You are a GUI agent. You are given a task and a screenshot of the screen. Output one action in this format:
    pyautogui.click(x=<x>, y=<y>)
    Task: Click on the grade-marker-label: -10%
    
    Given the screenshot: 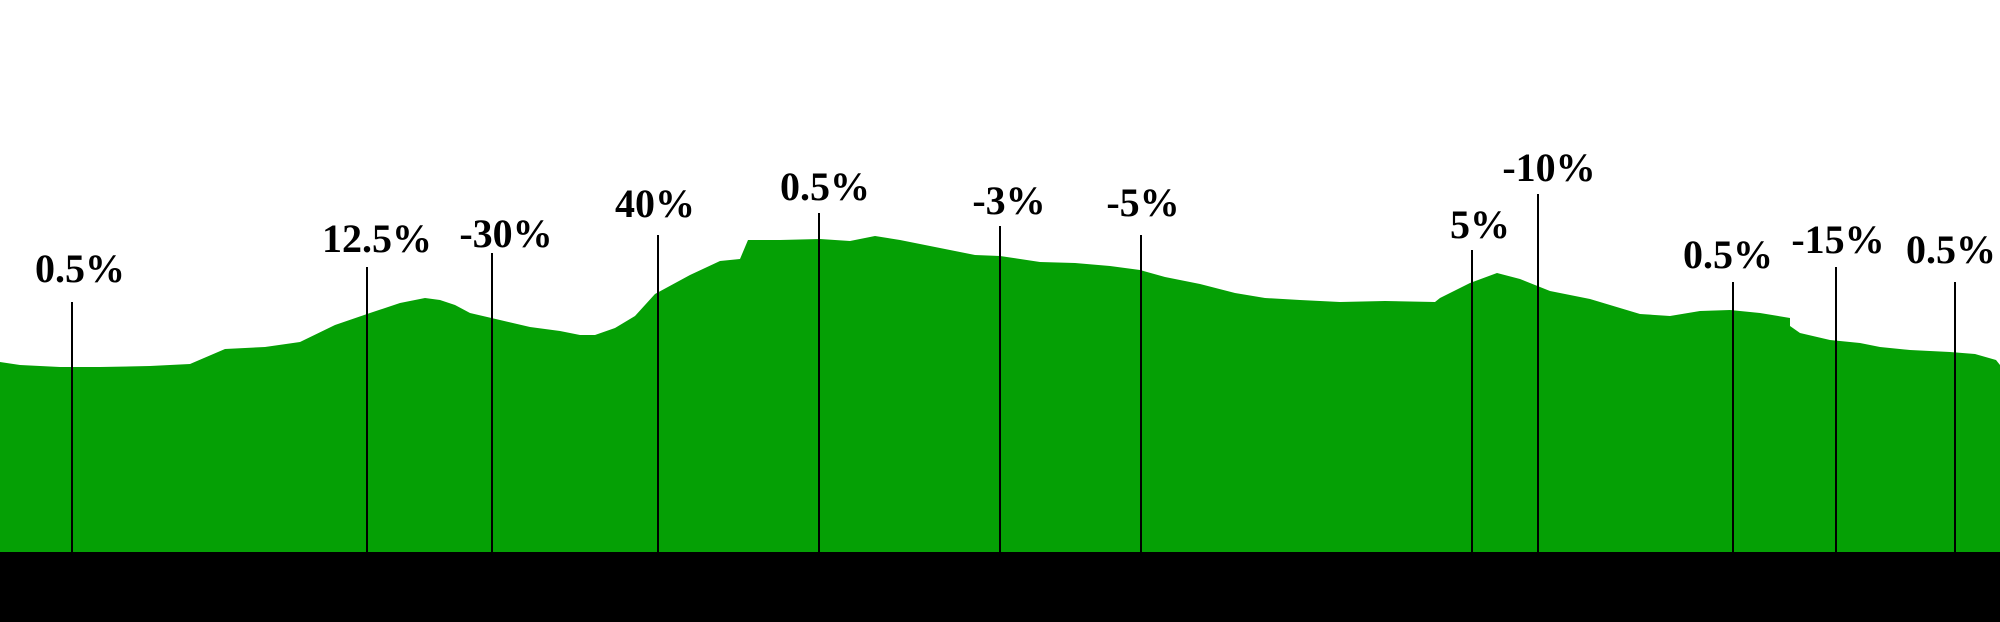 What is the action you would take?
    pyautogui.click(x=1548, y=167)
    